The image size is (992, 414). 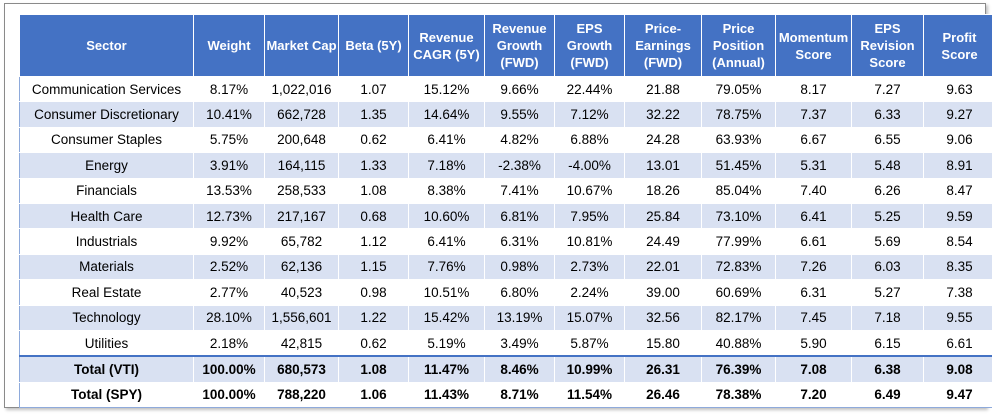 I want to click on cell-sector: Consumer Discretionary, so click(x=106, y=114).